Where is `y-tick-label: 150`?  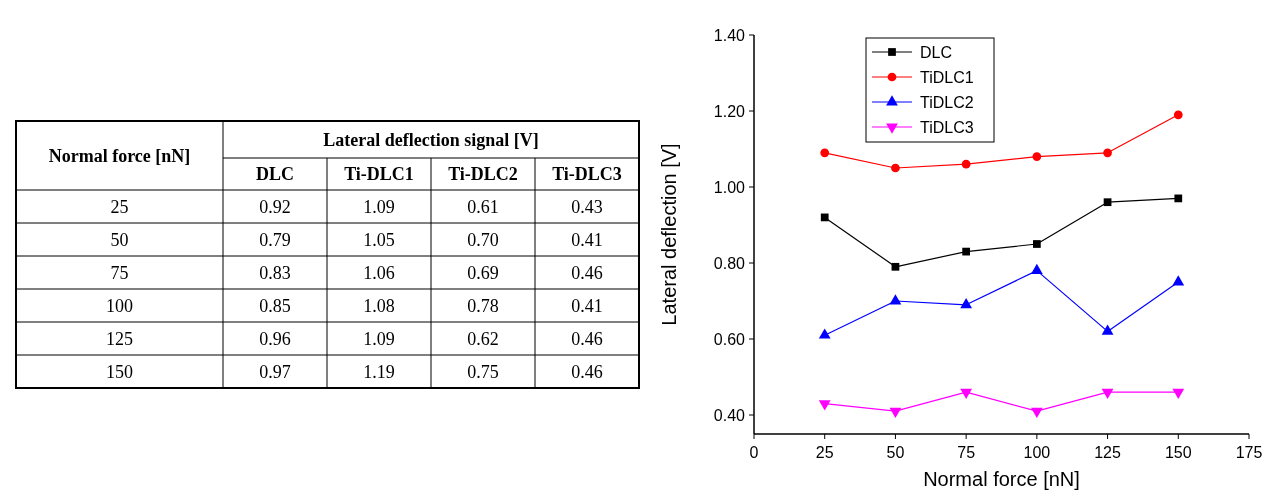
y-tick-label: 150 is located at coordinates (119, 371).